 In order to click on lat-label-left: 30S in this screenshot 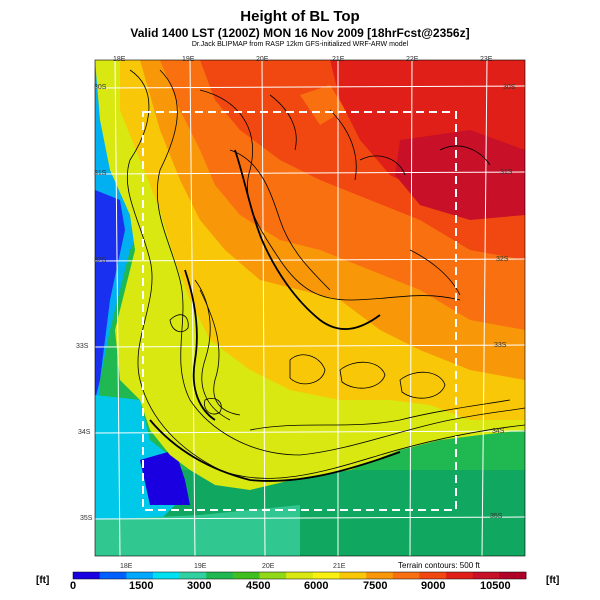, I will do `click(100, 87)`.